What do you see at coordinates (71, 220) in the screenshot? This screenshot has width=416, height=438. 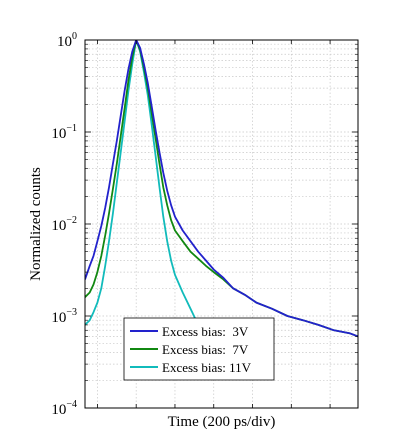 I see `y-tick-exponent: −2` at bounding box center [71, 220].